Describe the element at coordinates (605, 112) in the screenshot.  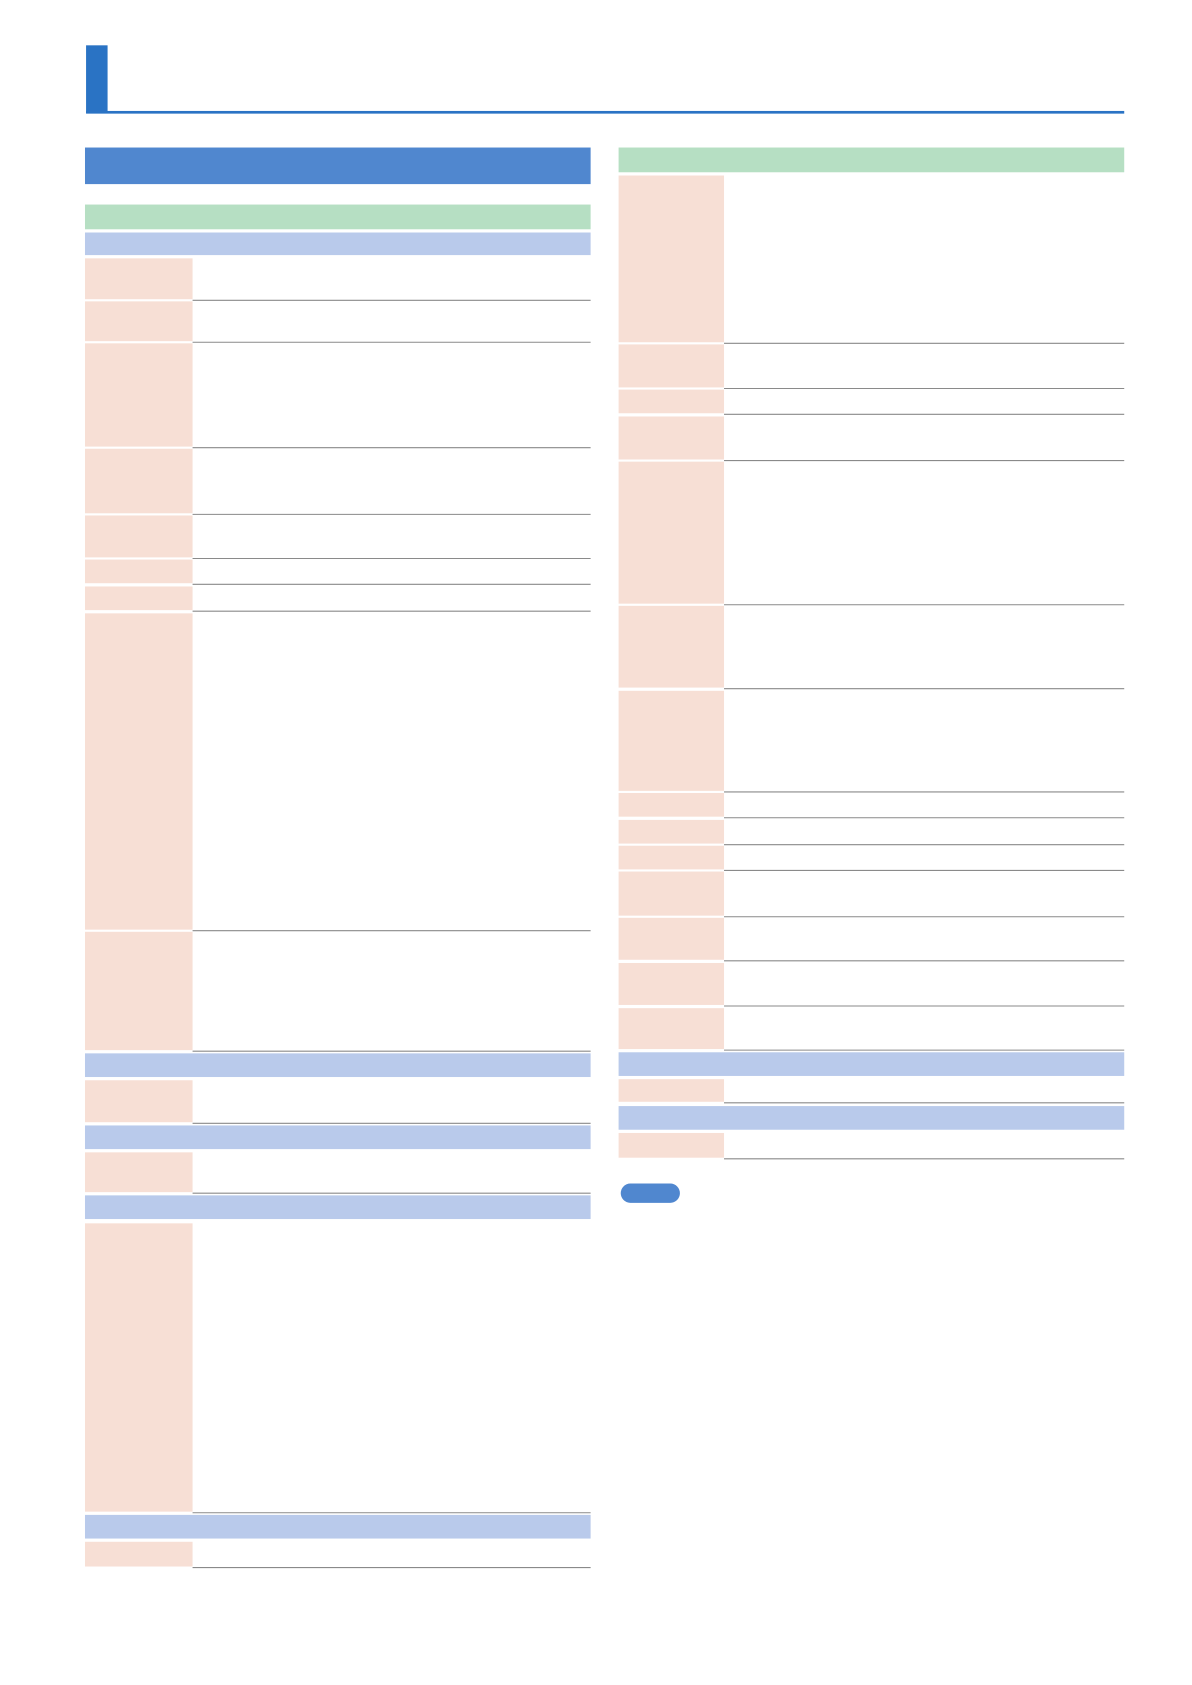
I see `heading-rule` at that location.